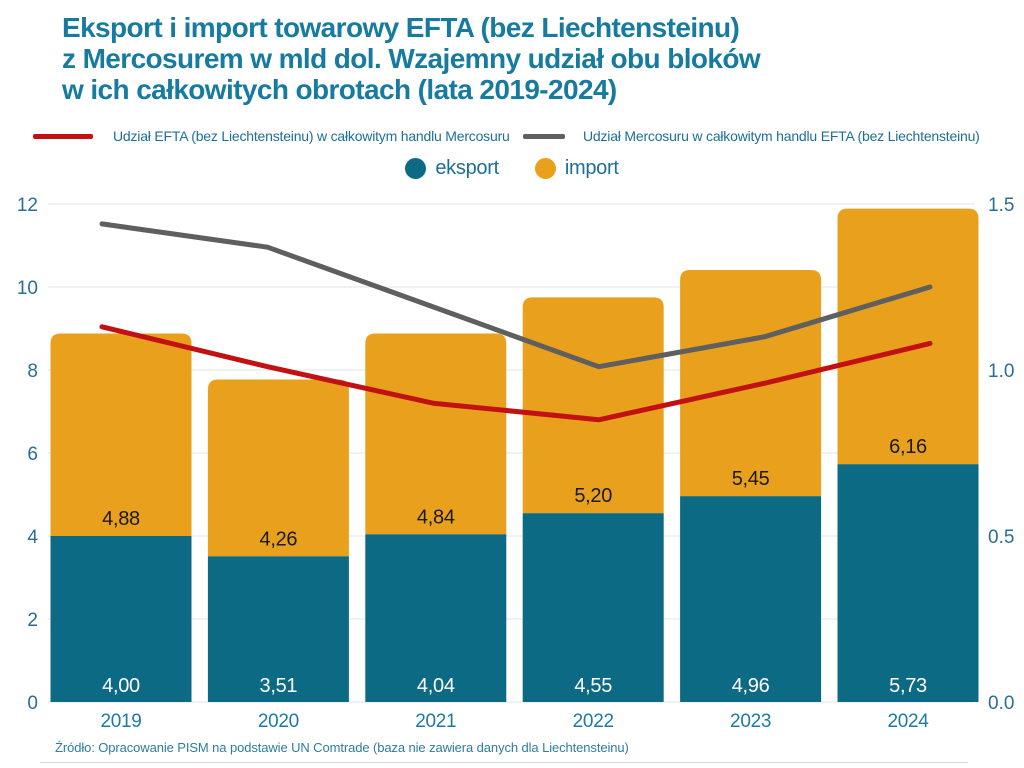 The width and height of the screenshot is (1024, 768). I want to click on bar-series-legend: eksport import, so click(512, 168).